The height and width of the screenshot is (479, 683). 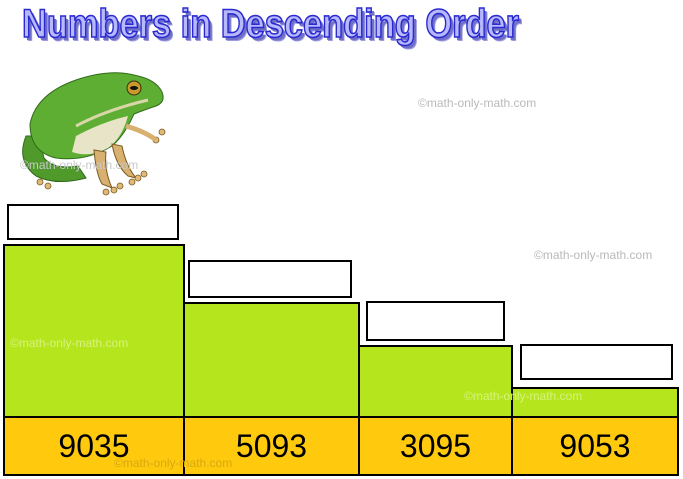 I want to click on number-cell-2: 5093, so click(x=271, y=446).